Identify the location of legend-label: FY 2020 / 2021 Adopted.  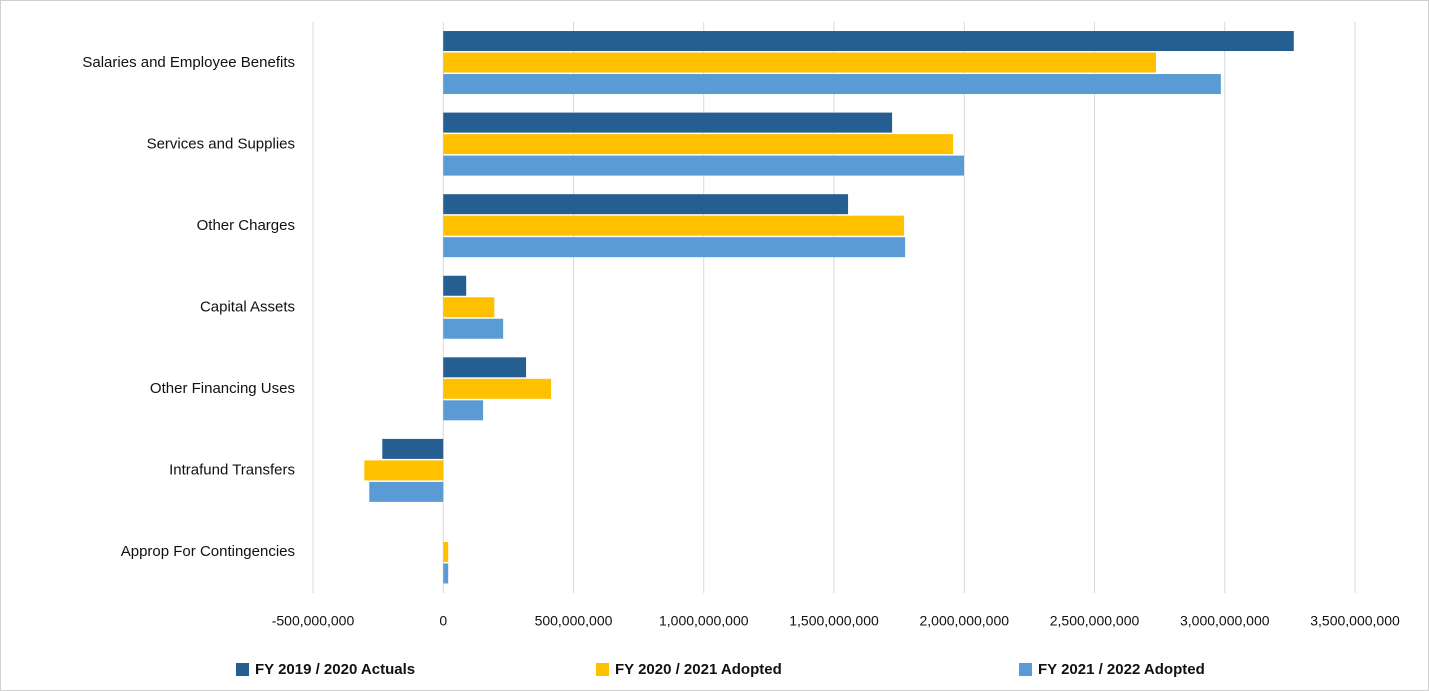
(698, 669).